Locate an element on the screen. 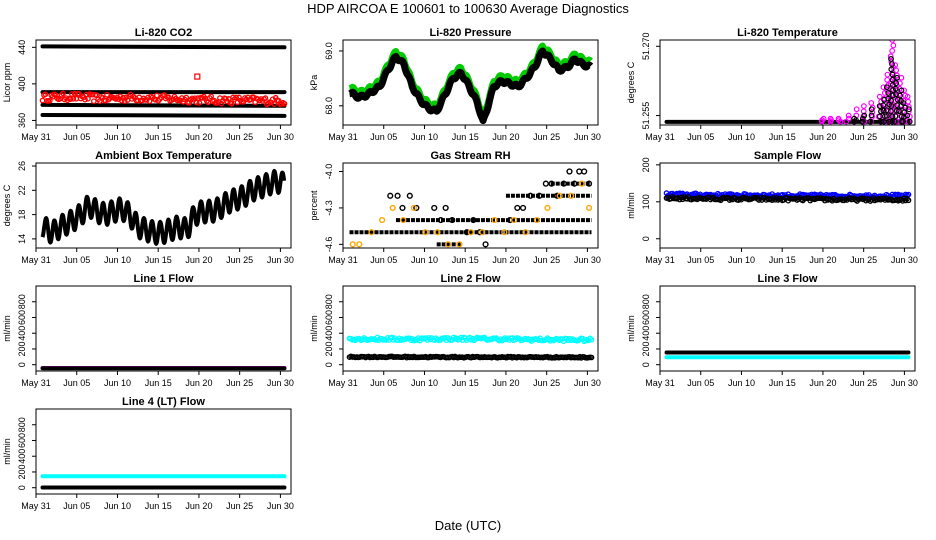 The height and width of the screenshot is (540, 936). y-tick-label: 360 is located at coordinates (22, 120).